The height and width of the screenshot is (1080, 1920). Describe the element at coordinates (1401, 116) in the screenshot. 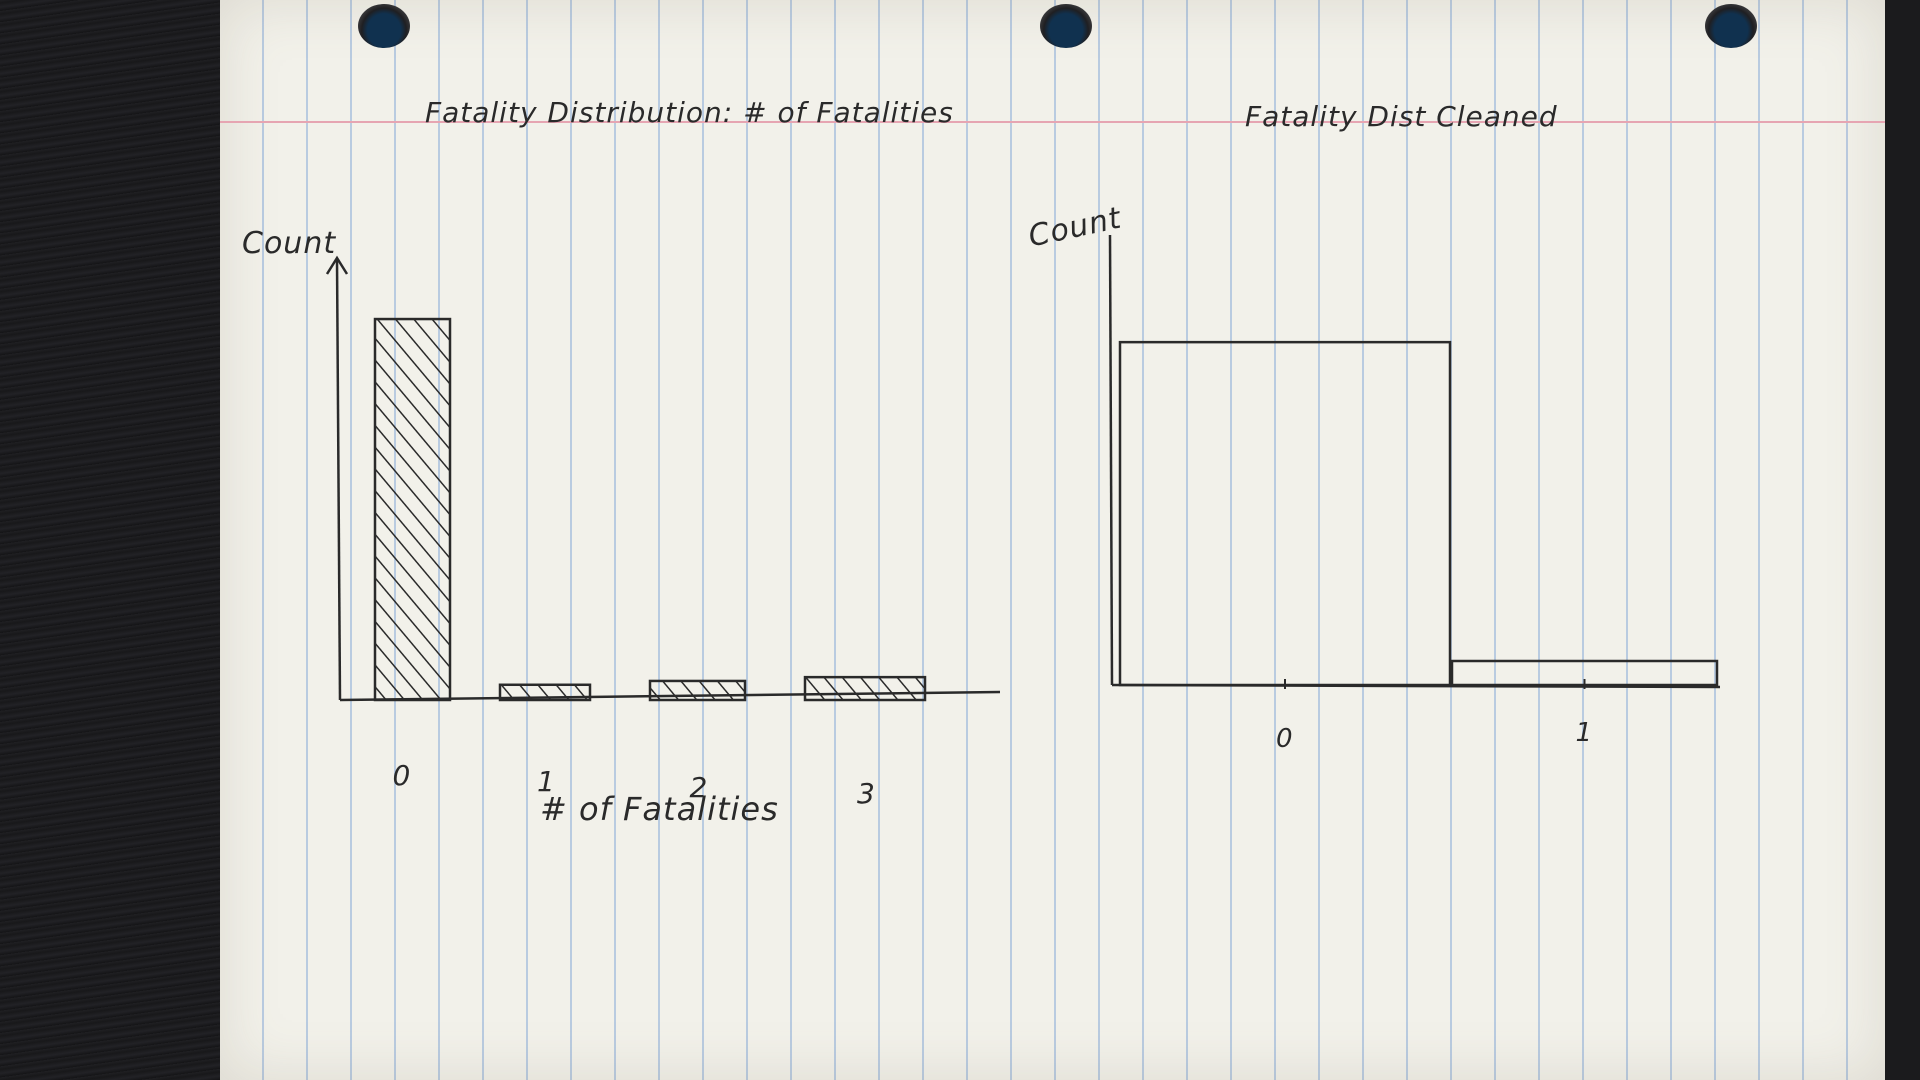

I see `chart2-title: Fatality Dist Cleaned` at that location.